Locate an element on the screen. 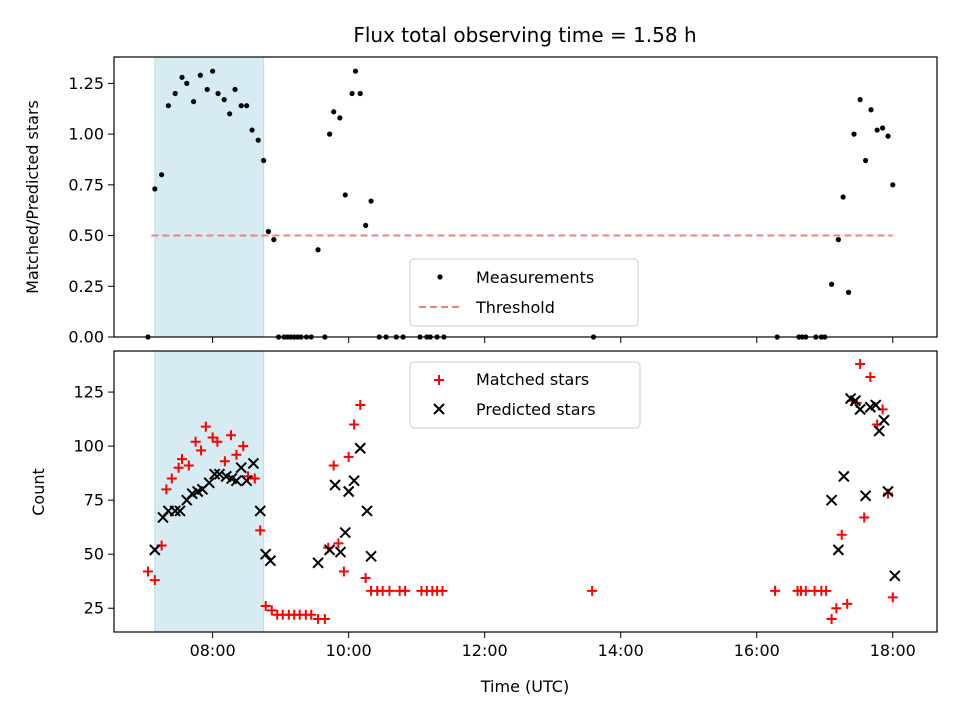 This screenshot has height=720, width=960. x-axis-label: Time (UTC) is located at coordinates (524, 686).